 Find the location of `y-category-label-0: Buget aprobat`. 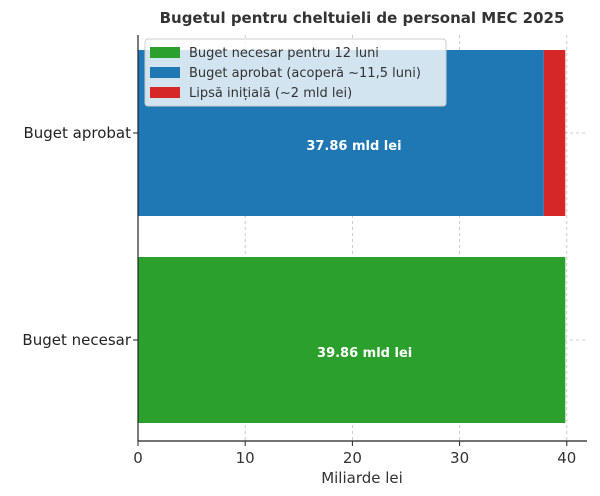

y-category-label-0: Buget aprobat is located at coordinates (77, 133).